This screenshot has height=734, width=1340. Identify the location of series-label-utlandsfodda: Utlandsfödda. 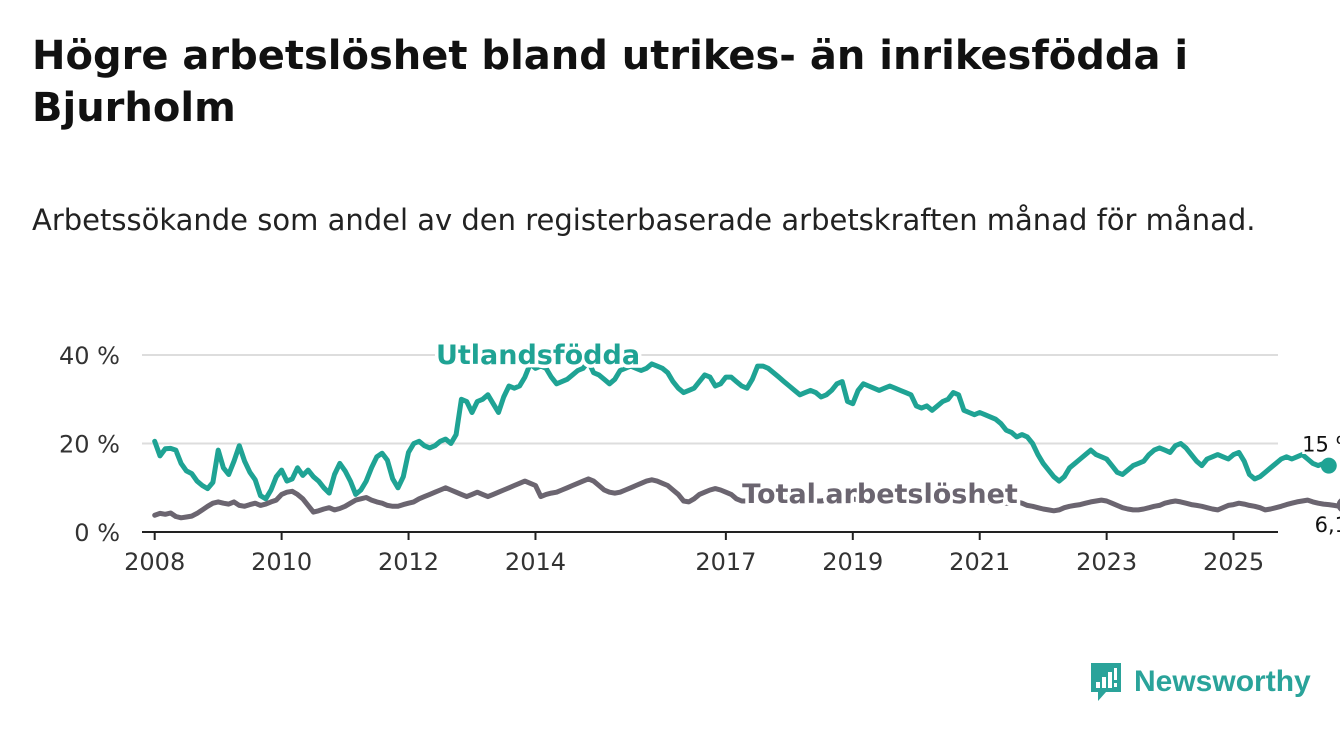
(538, 355).